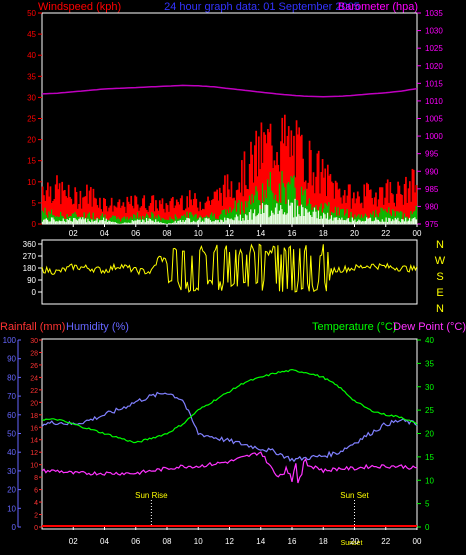 The image size is (466, 555). What do you see at coordinates (11, 471) in the screenshot?
I see `humidity-y-tick-label: 30` at bounding box center [11, 471].